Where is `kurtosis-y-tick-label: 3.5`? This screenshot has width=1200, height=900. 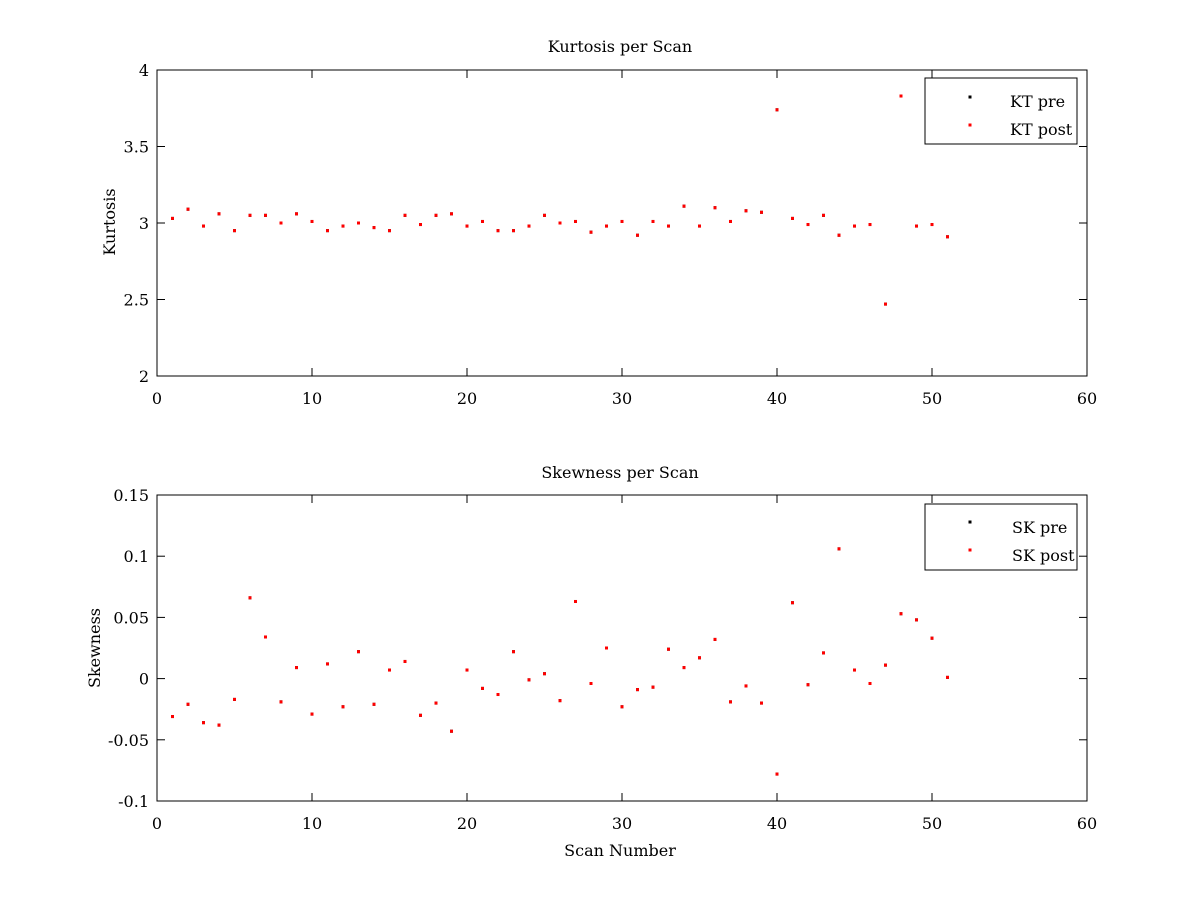 kurtosis-y-tick-label: 3.5 is located at coordinates (136, 147).